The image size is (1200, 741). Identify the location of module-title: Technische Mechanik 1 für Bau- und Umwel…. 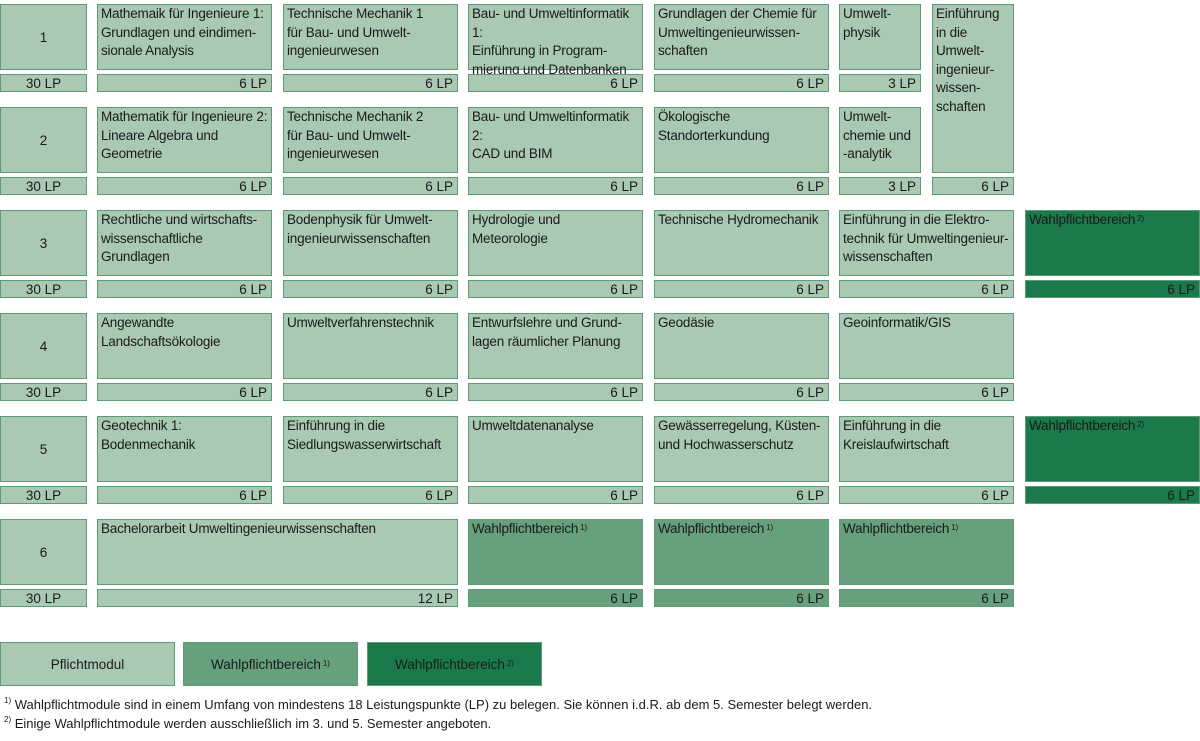
(370, 37).